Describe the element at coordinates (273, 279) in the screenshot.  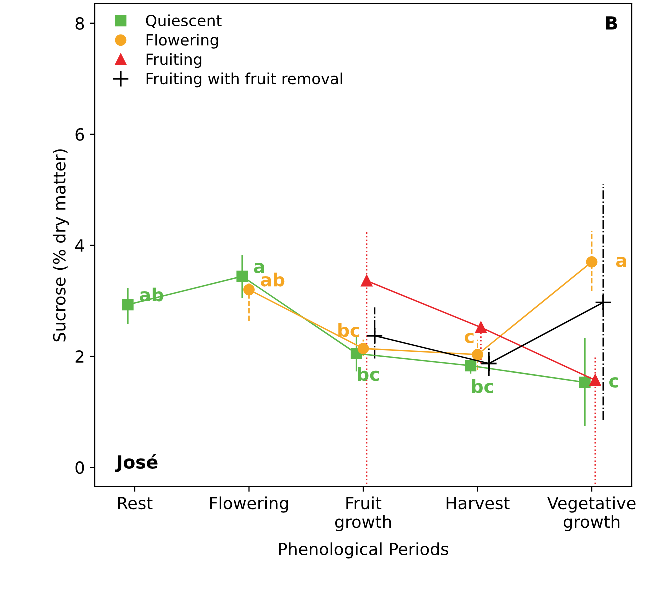
I see `annotation: ab` at that location.